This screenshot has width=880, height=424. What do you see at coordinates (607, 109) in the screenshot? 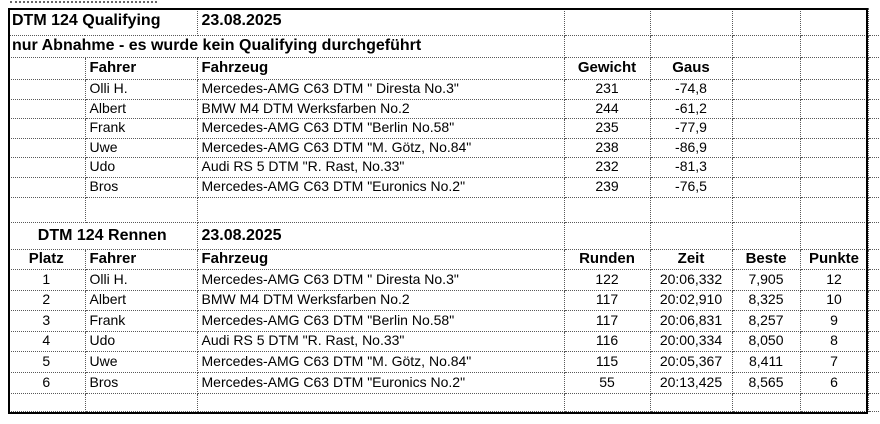
I see `gewicht-cell: 244` at bounding box center [607, 109].